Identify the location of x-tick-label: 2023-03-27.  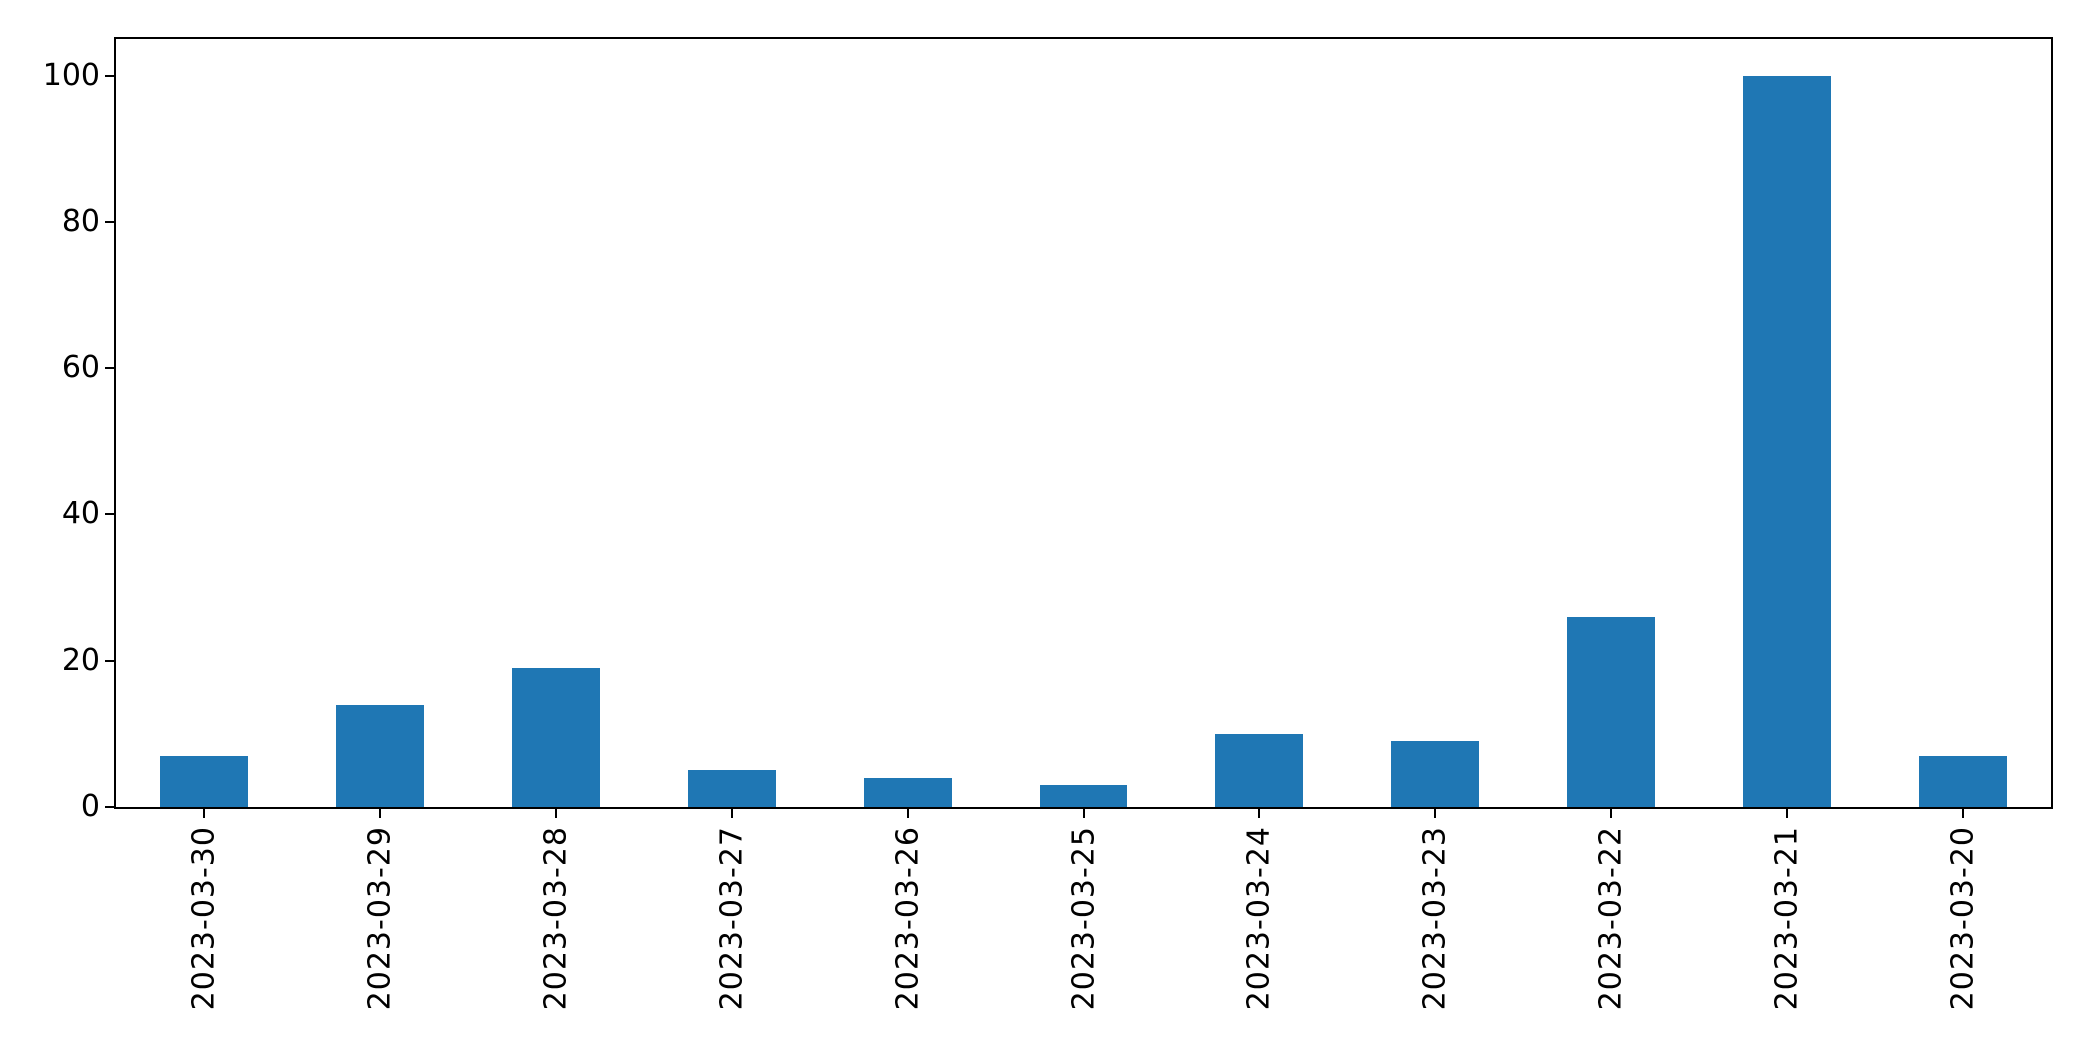
(732, 918).